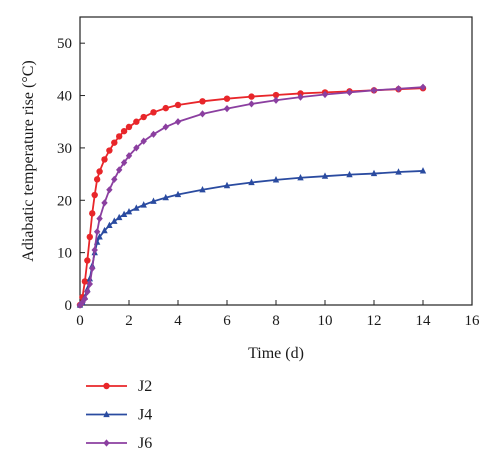 Image resolution: width=500 pixels, height=474 pixels. I want to click on y-tick-label: 30, so click(64, 149).